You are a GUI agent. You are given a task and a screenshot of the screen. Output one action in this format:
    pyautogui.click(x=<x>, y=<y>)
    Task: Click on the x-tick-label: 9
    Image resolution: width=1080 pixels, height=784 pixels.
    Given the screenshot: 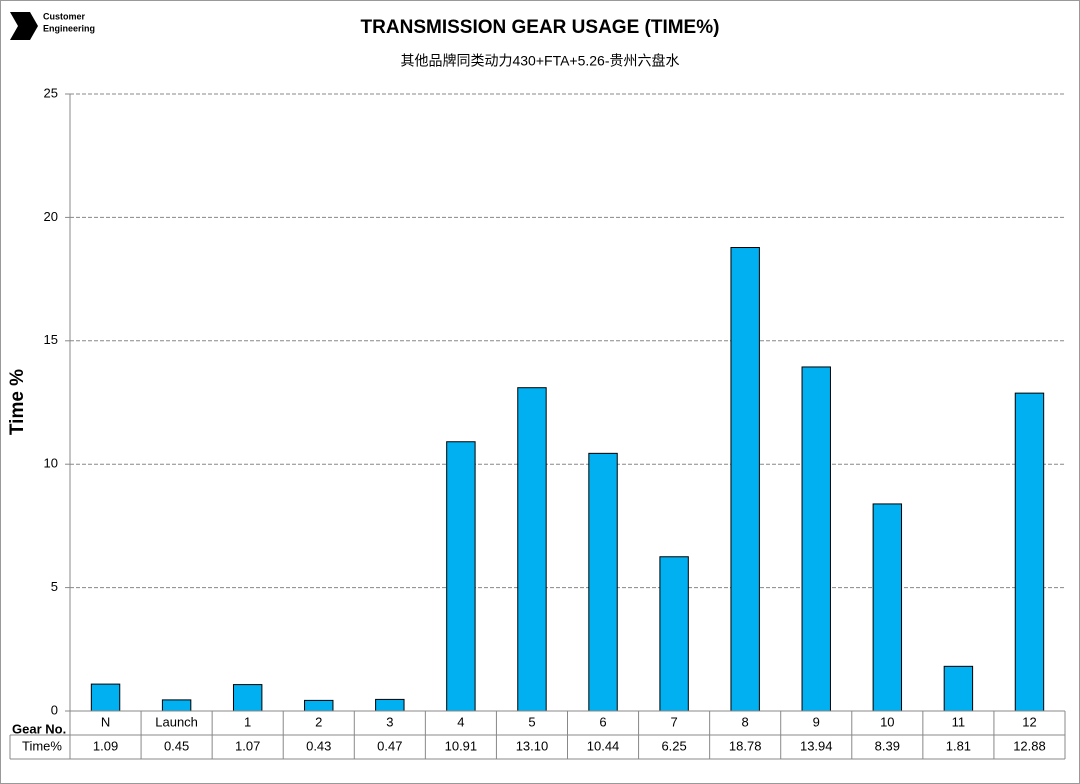 What is the action you would take?
    pyautogui.click(x=816, y=721)
    